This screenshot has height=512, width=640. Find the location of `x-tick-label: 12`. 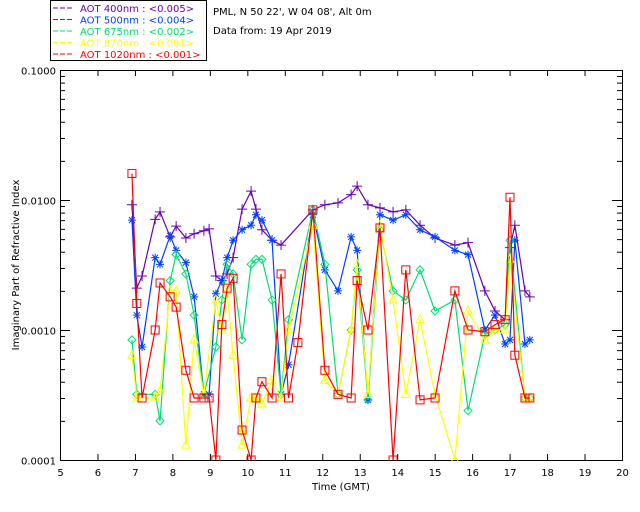

x-tick-label: 12 is located at coordinates (322, 473).